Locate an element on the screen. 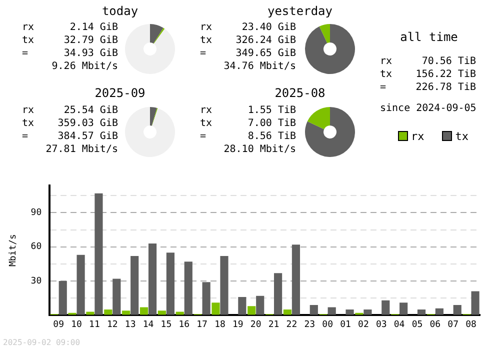 The image size is (500, 348). x-tick-label: 14 is located at coordinates (148, 325).